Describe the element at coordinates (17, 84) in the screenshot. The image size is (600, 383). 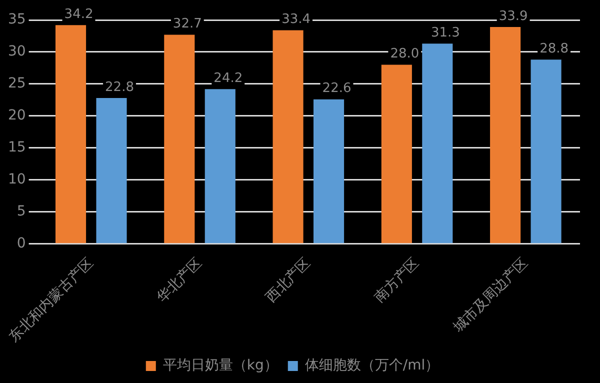
I see `y-tick-label: 25` at that location.